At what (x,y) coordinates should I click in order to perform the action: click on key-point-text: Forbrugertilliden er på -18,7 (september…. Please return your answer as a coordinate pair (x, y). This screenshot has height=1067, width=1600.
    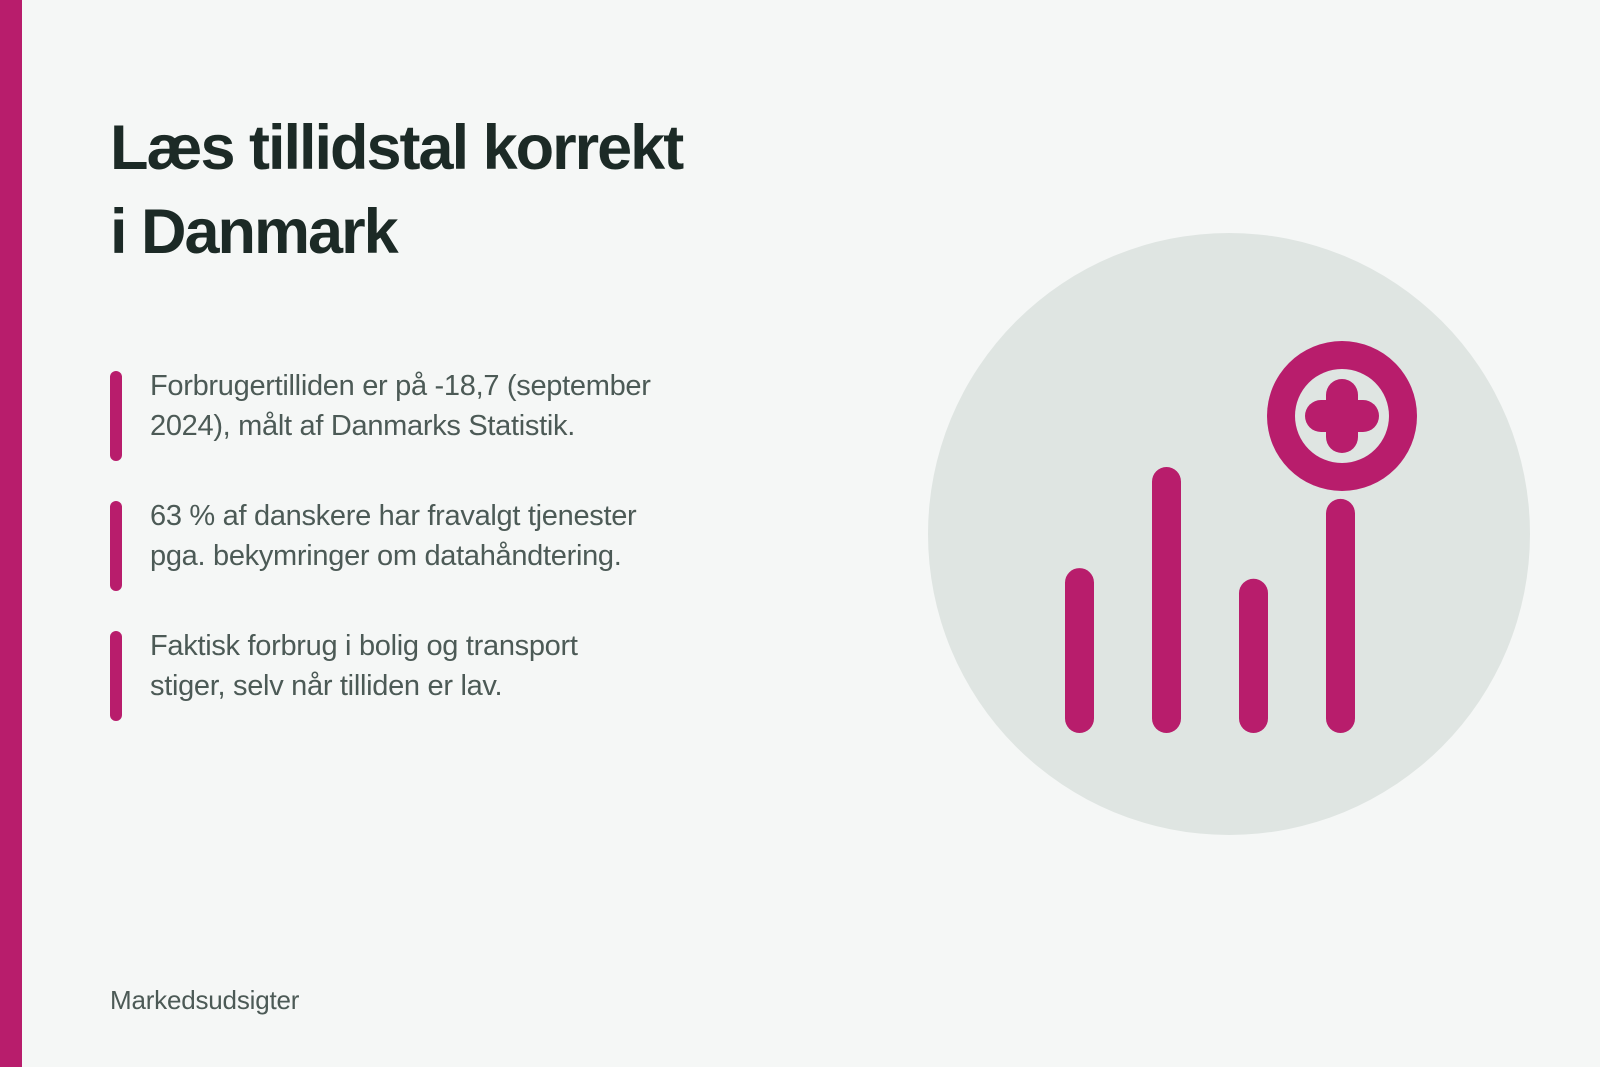
    Looking at the image, I should click on (430, 406).